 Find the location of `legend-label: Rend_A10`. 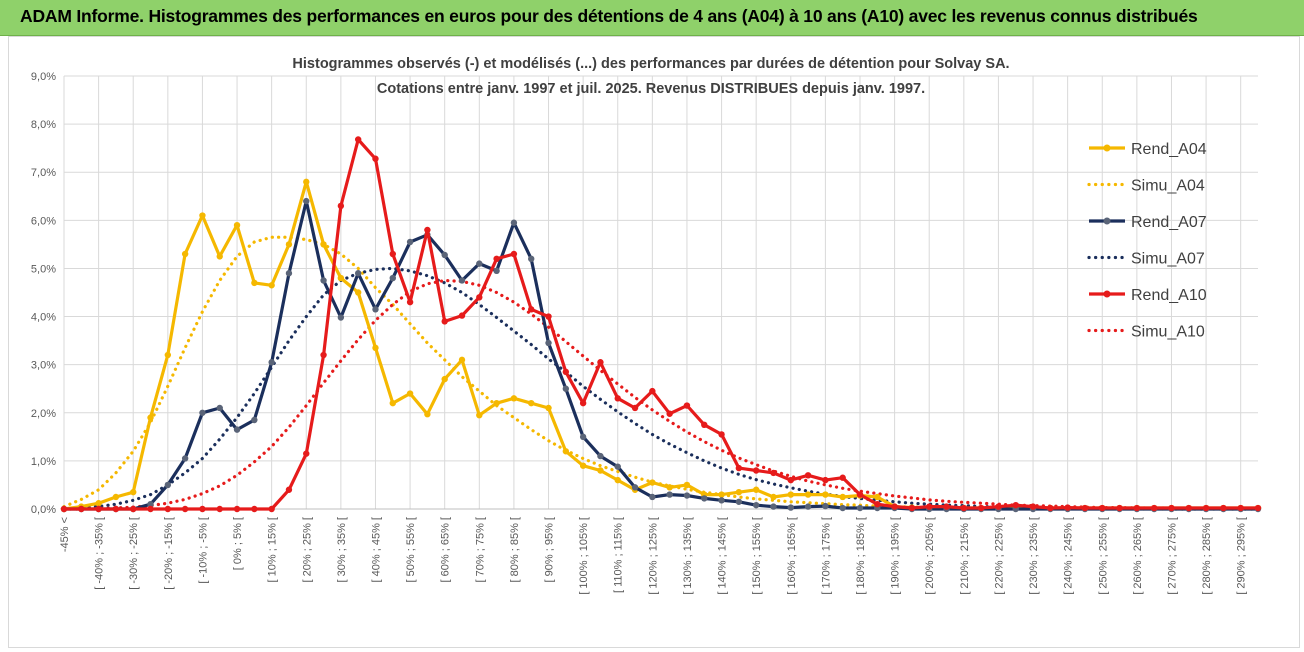

legend-label: Rend_A10 is located at coordinates (1169, 295).